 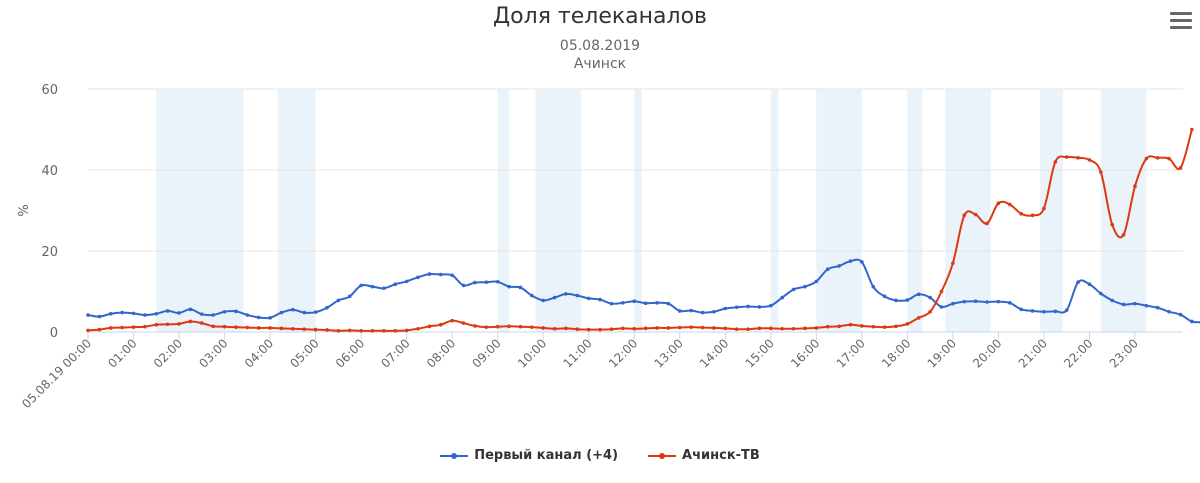 I want to click on x-tick-label: 14:00, so click(x=714, y=353).